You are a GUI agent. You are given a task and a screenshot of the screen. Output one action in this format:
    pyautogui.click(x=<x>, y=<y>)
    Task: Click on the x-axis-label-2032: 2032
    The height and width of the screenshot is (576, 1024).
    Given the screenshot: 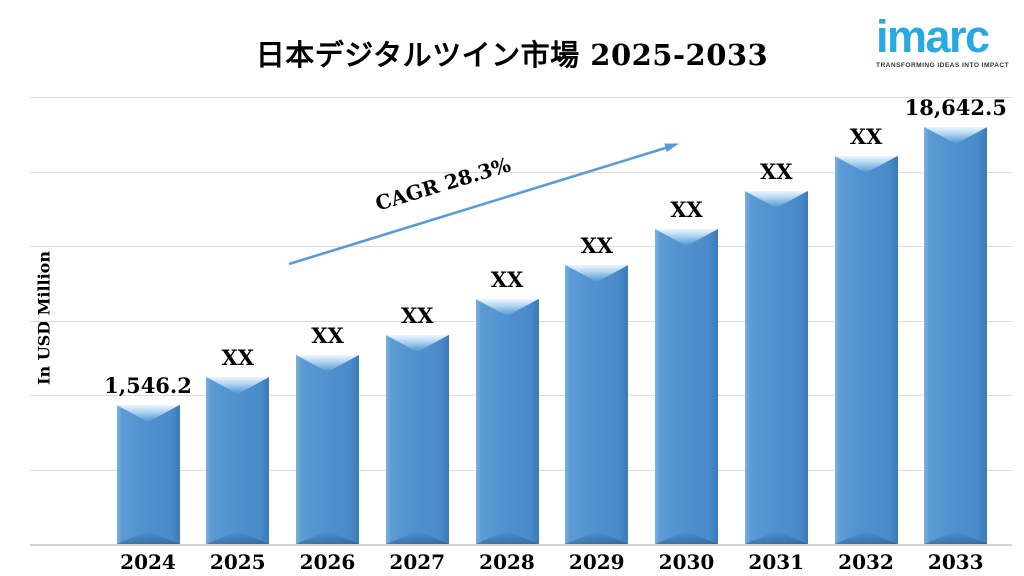 What is the action you would take?
    pyautogui.click(x=866, y=562)
    